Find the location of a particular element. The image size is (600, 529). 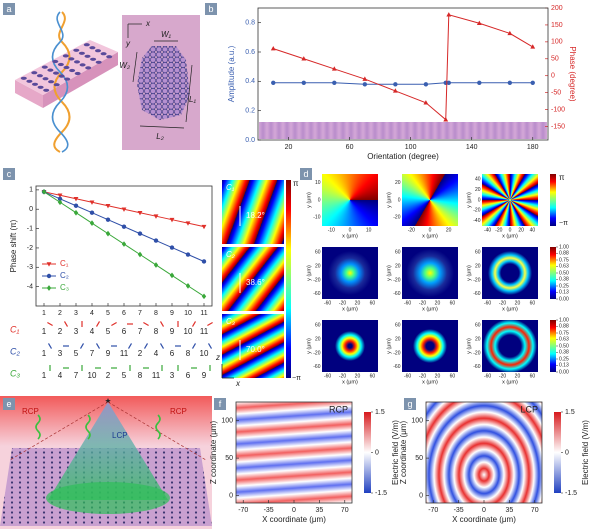

x-tick-label: 60 is located at coordinates (533, 376).